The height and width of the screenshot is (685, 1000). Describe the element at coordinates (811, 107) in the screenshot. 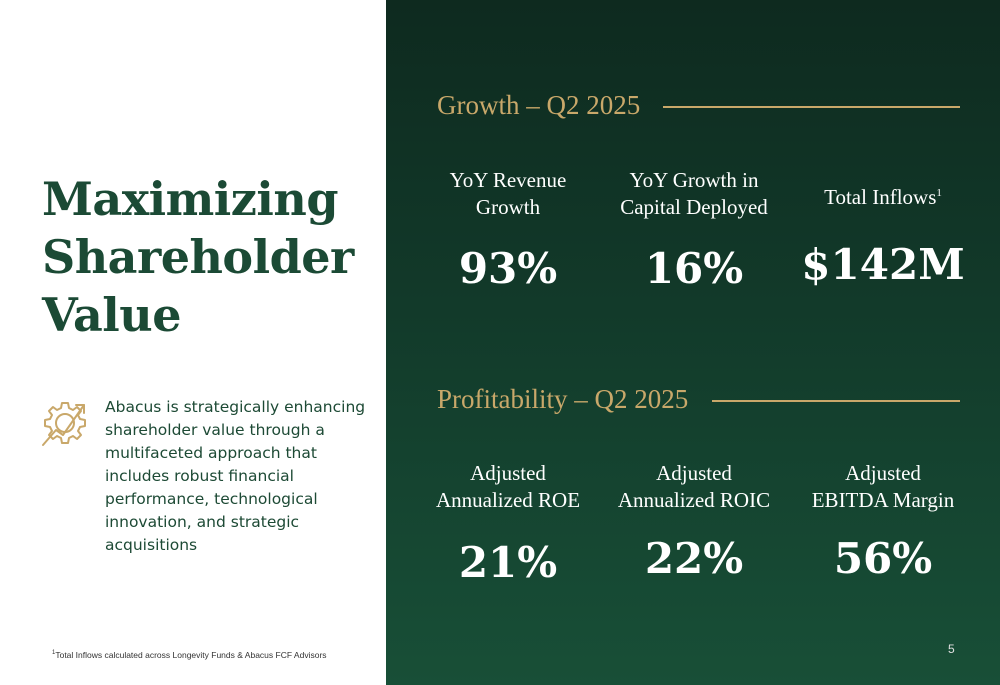

I see `growth-divider` at that location.